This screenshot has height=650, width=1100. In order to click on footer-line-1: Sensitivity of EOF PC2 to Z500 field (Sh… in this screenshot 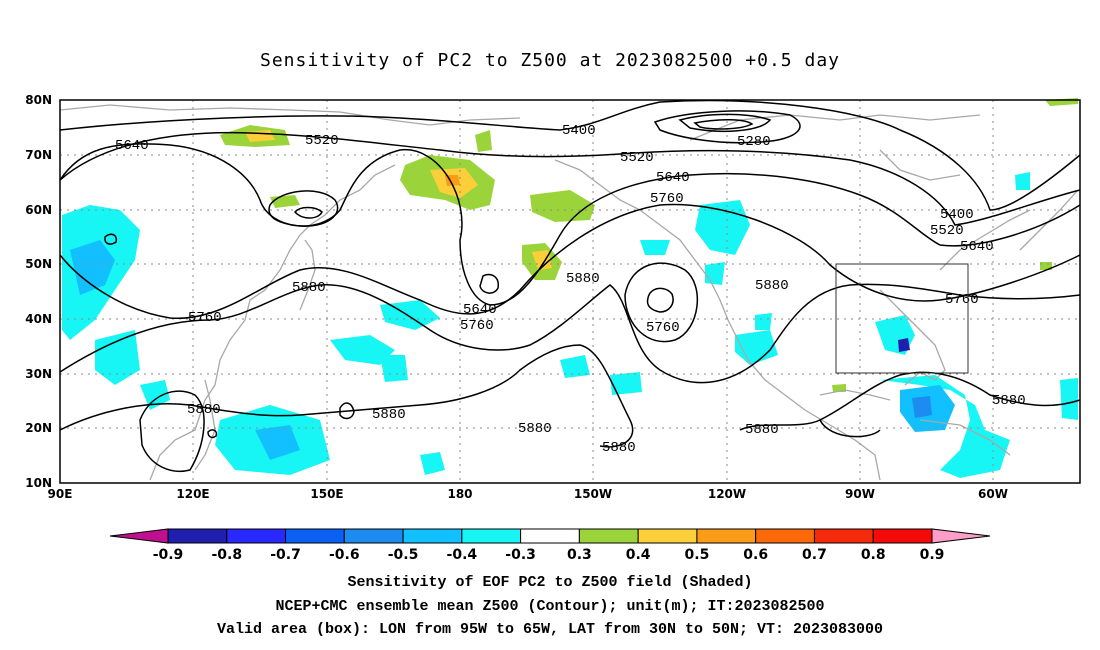, I will do `click(550, 582)`.